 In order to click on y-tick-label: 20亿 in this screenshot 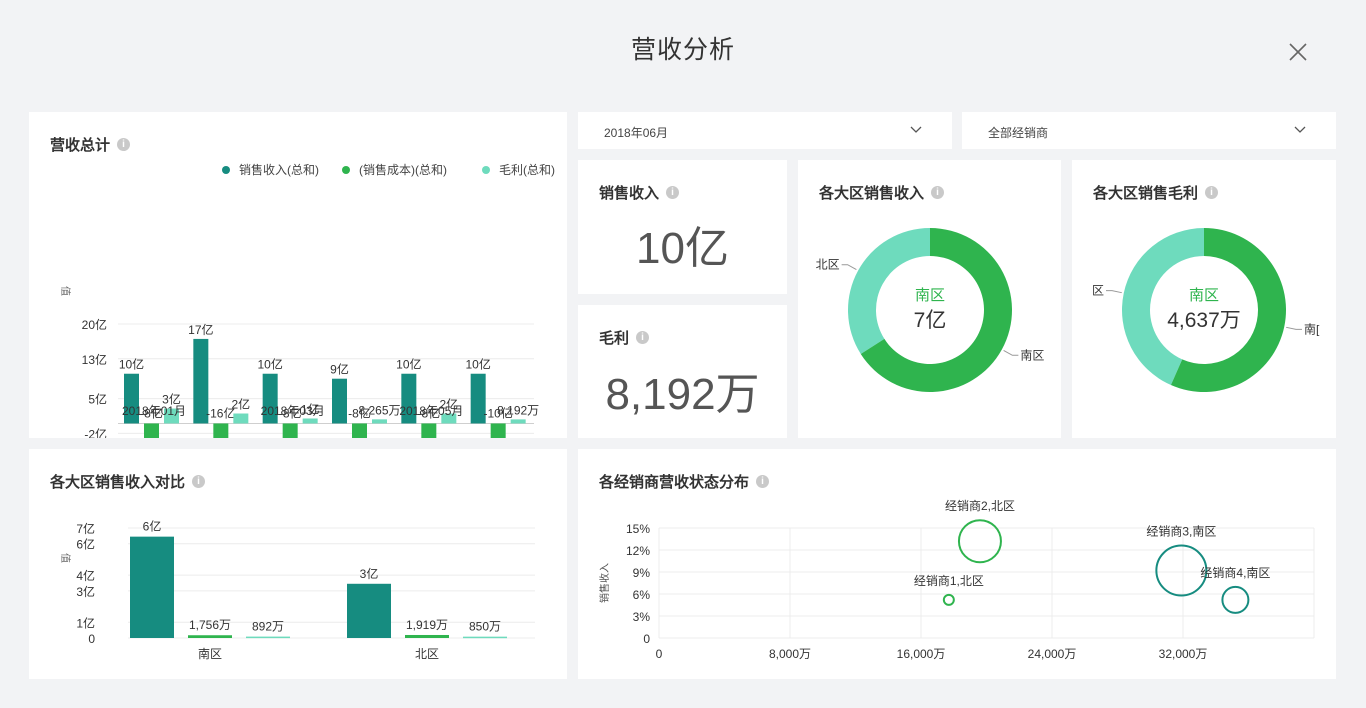, I will do `click(94, 324)`.